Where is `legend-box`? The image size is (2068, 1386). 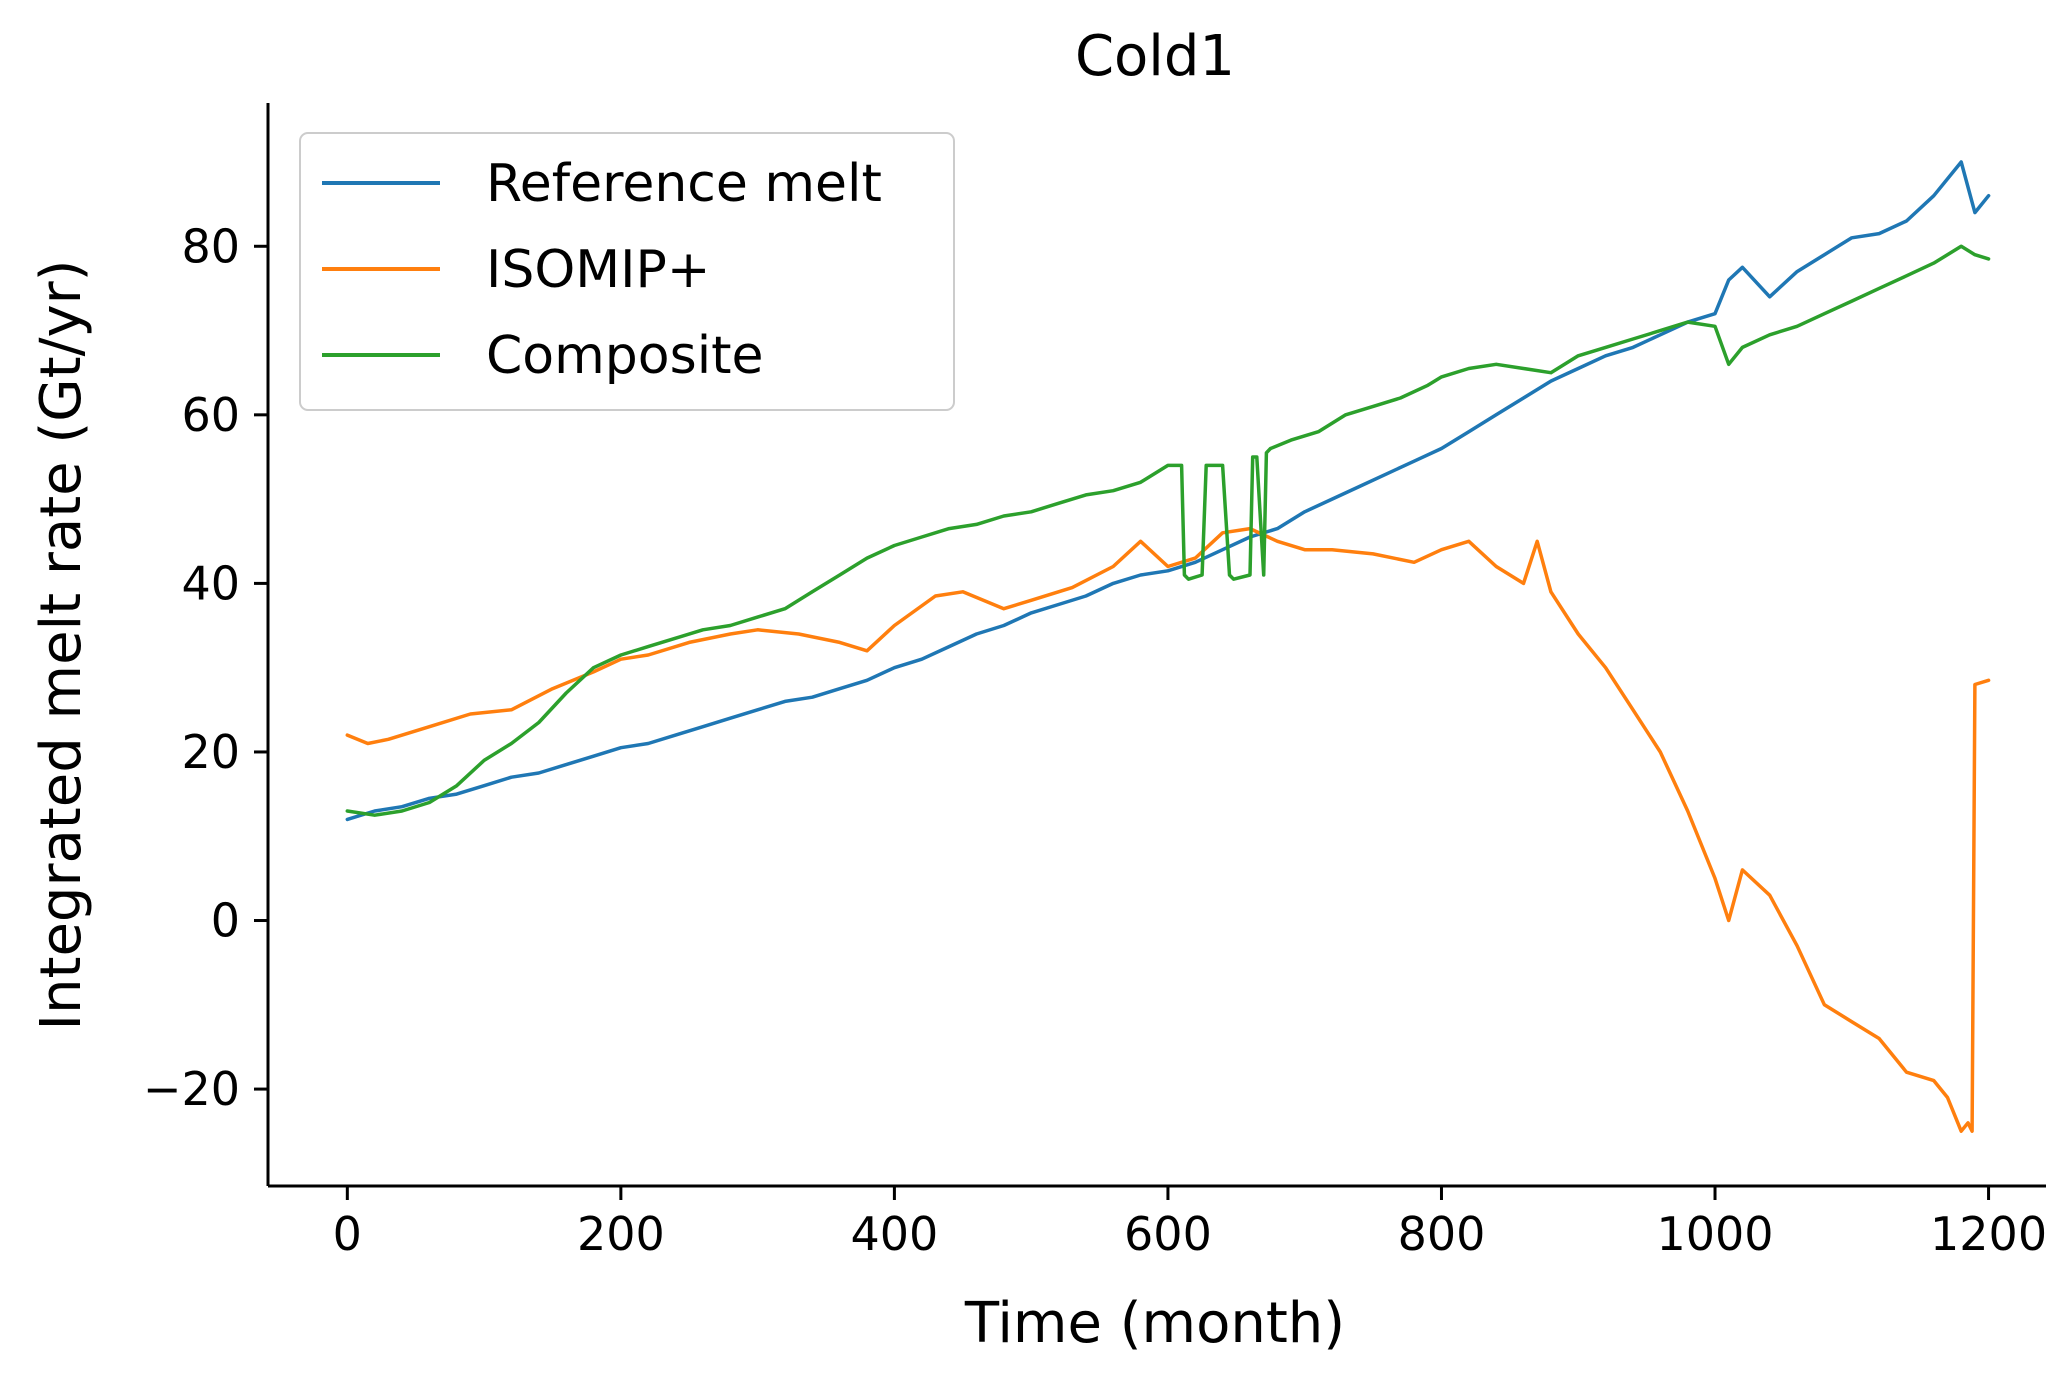 legend-box is located at coordinates (627, 271).